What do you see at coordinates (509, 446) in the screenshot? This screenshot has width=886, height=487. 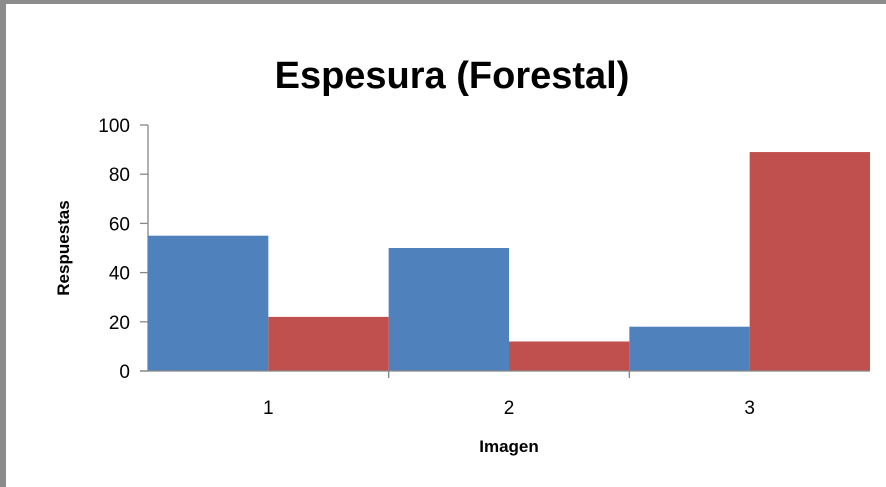 I see `x-axis-label: Imagen` at bounding box center [509, 446].